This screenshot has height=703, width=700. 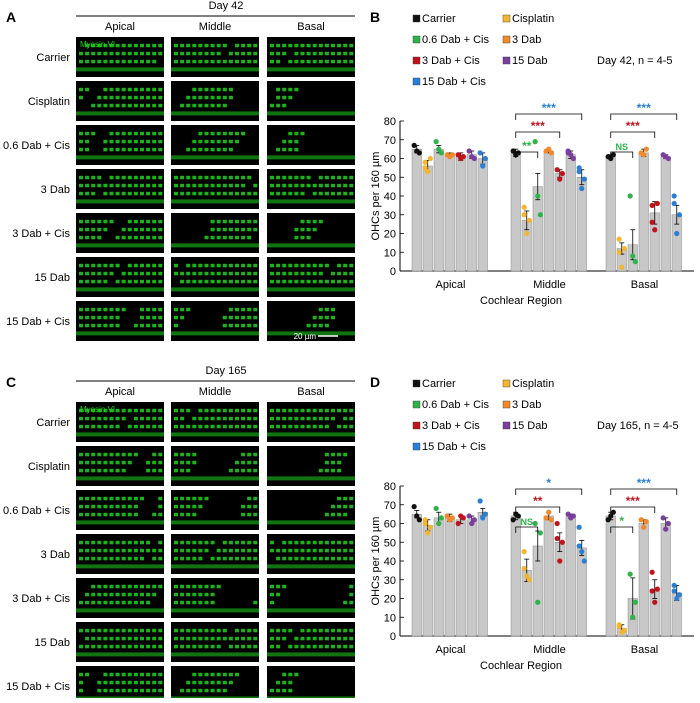 I want to click on significance-label: ***, so click(x=633, y=501).